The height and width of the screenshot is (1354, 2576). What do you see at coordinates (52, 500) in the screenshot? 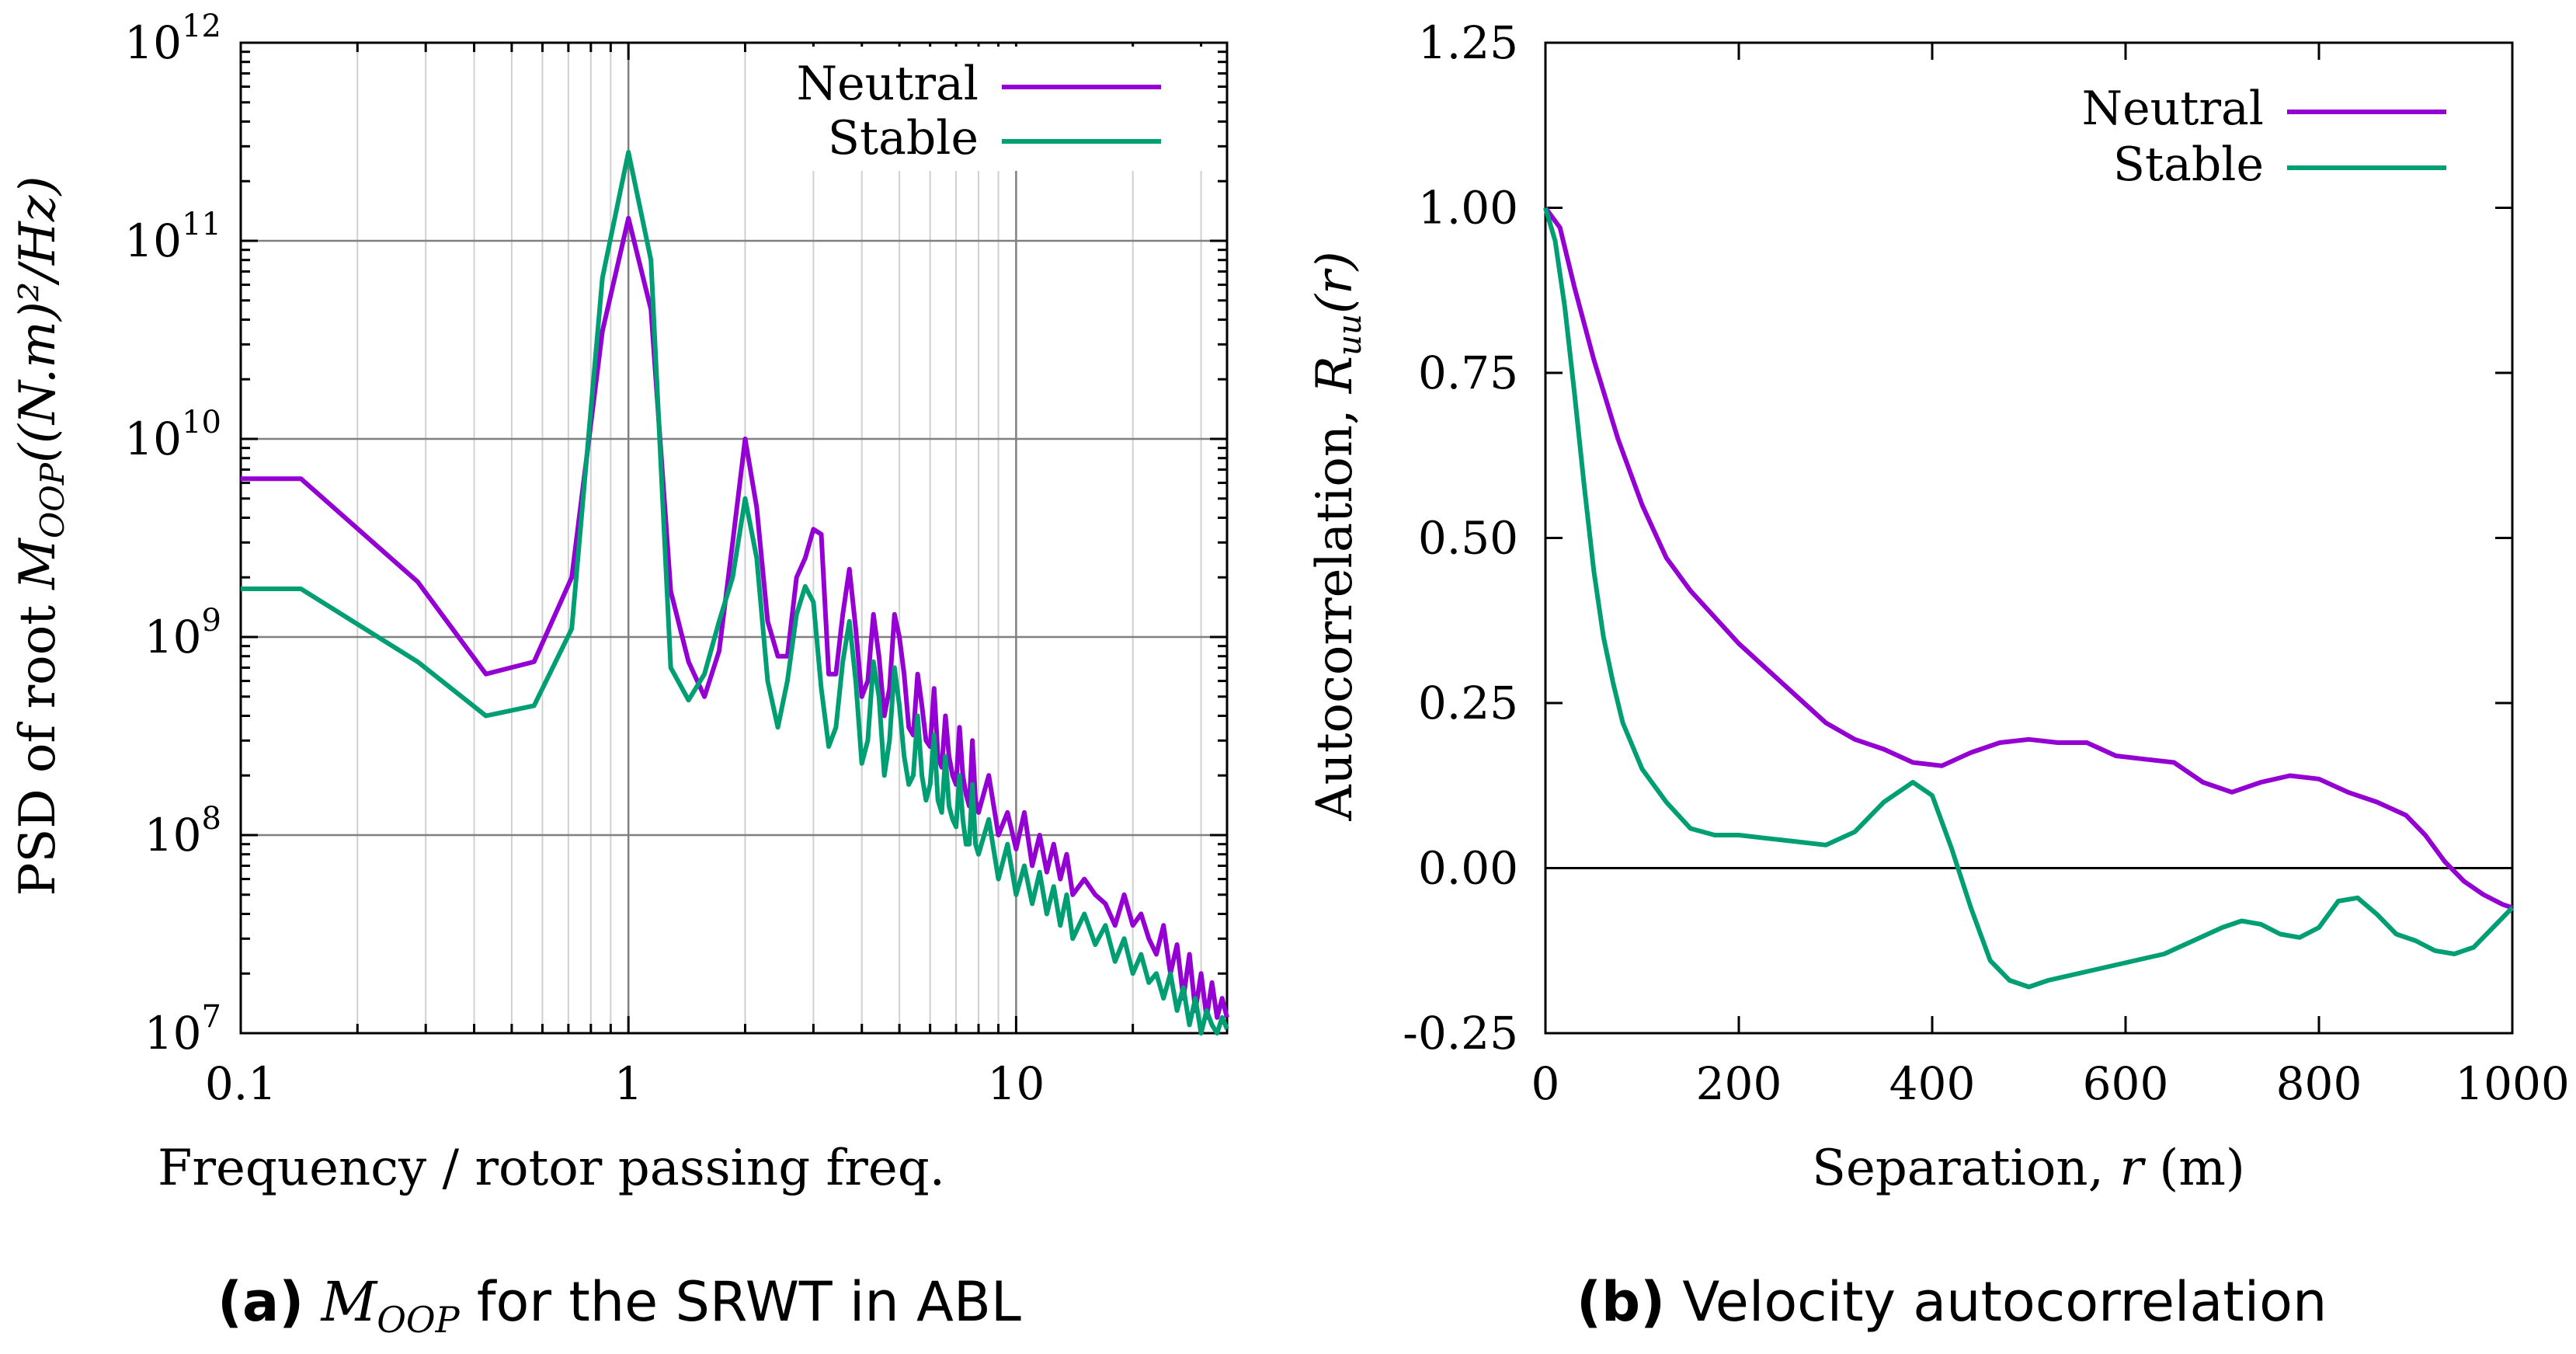
I see `panel-a-y-label-sub: OOP` at bounding box center [52, 500].